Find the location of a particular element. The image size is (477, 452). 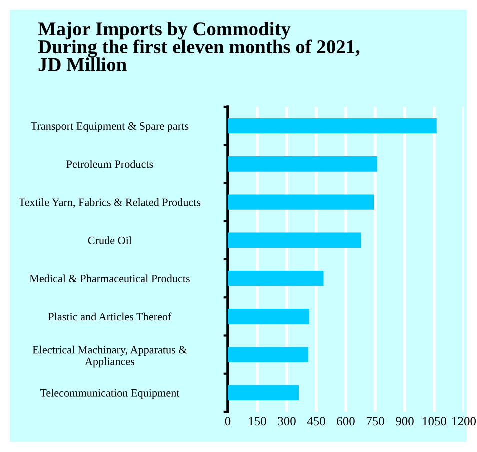

x-tick-label: 750 is located at coordinates (375, 421).